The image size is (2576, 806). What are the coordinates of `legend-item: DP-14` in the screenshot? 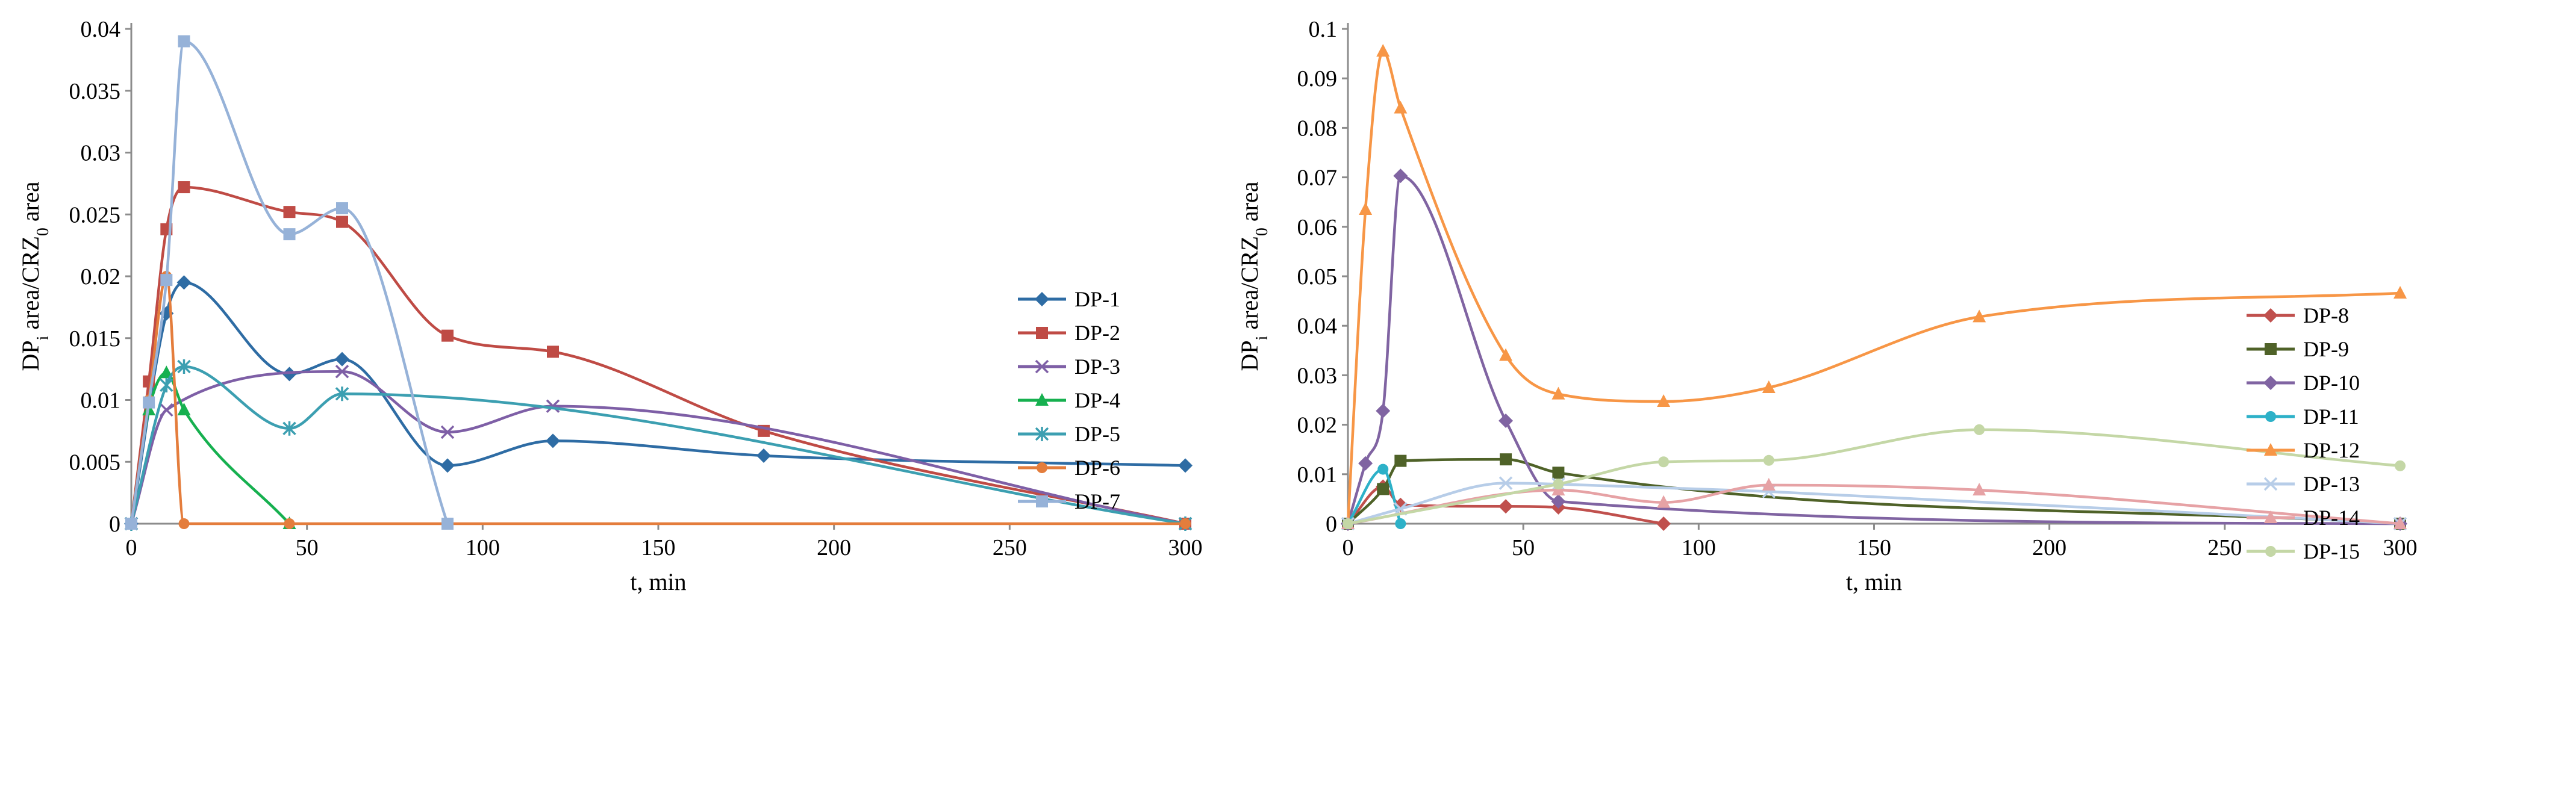 It's located at (2303, 518).